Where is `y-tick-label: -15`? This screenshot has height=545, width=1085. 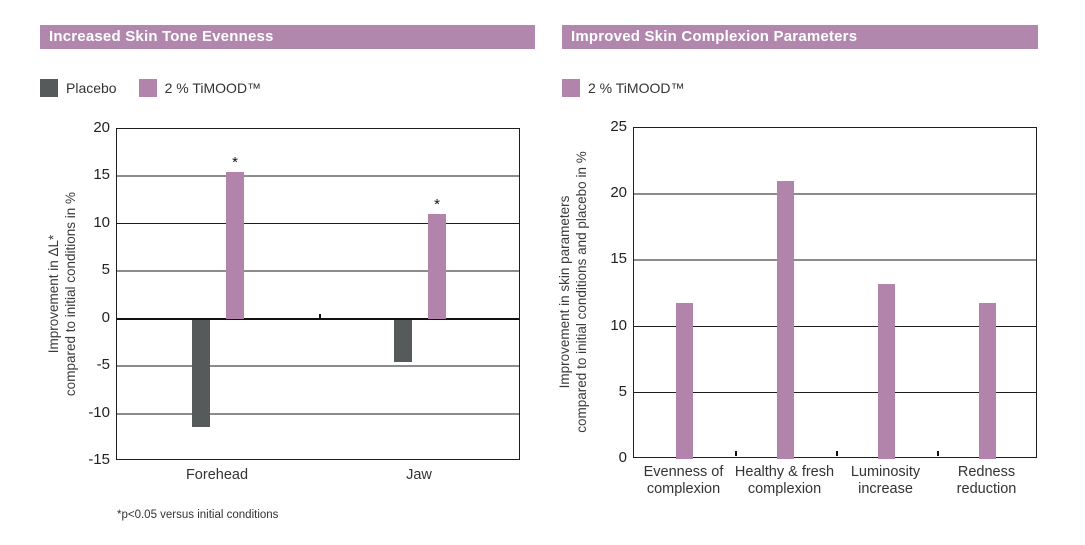 y-tick-label: -15 is located at coordinates (99, 459).